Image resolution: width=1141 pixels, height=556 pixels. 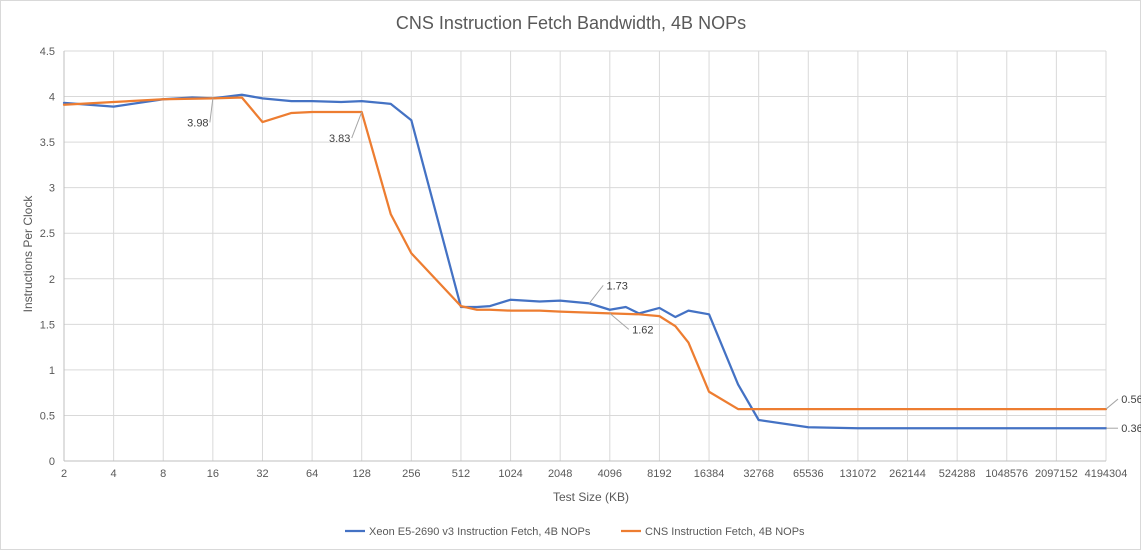 I want to click on x-tick-label: 4, so click(x=114, y=474).